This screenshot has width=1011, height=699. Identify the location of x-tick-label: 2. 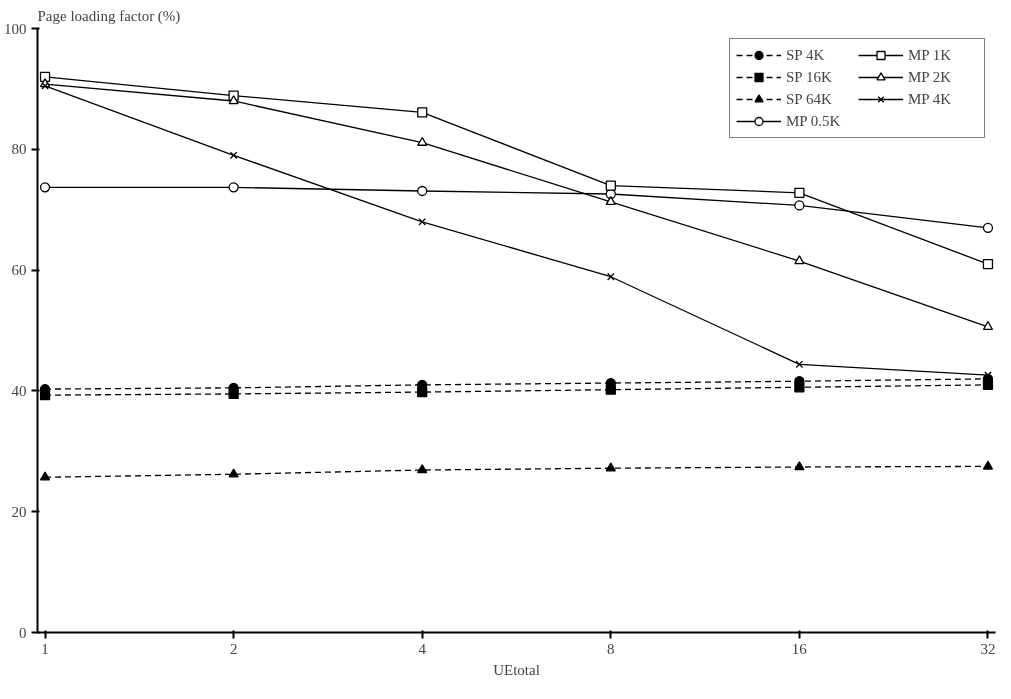
(233, 648).